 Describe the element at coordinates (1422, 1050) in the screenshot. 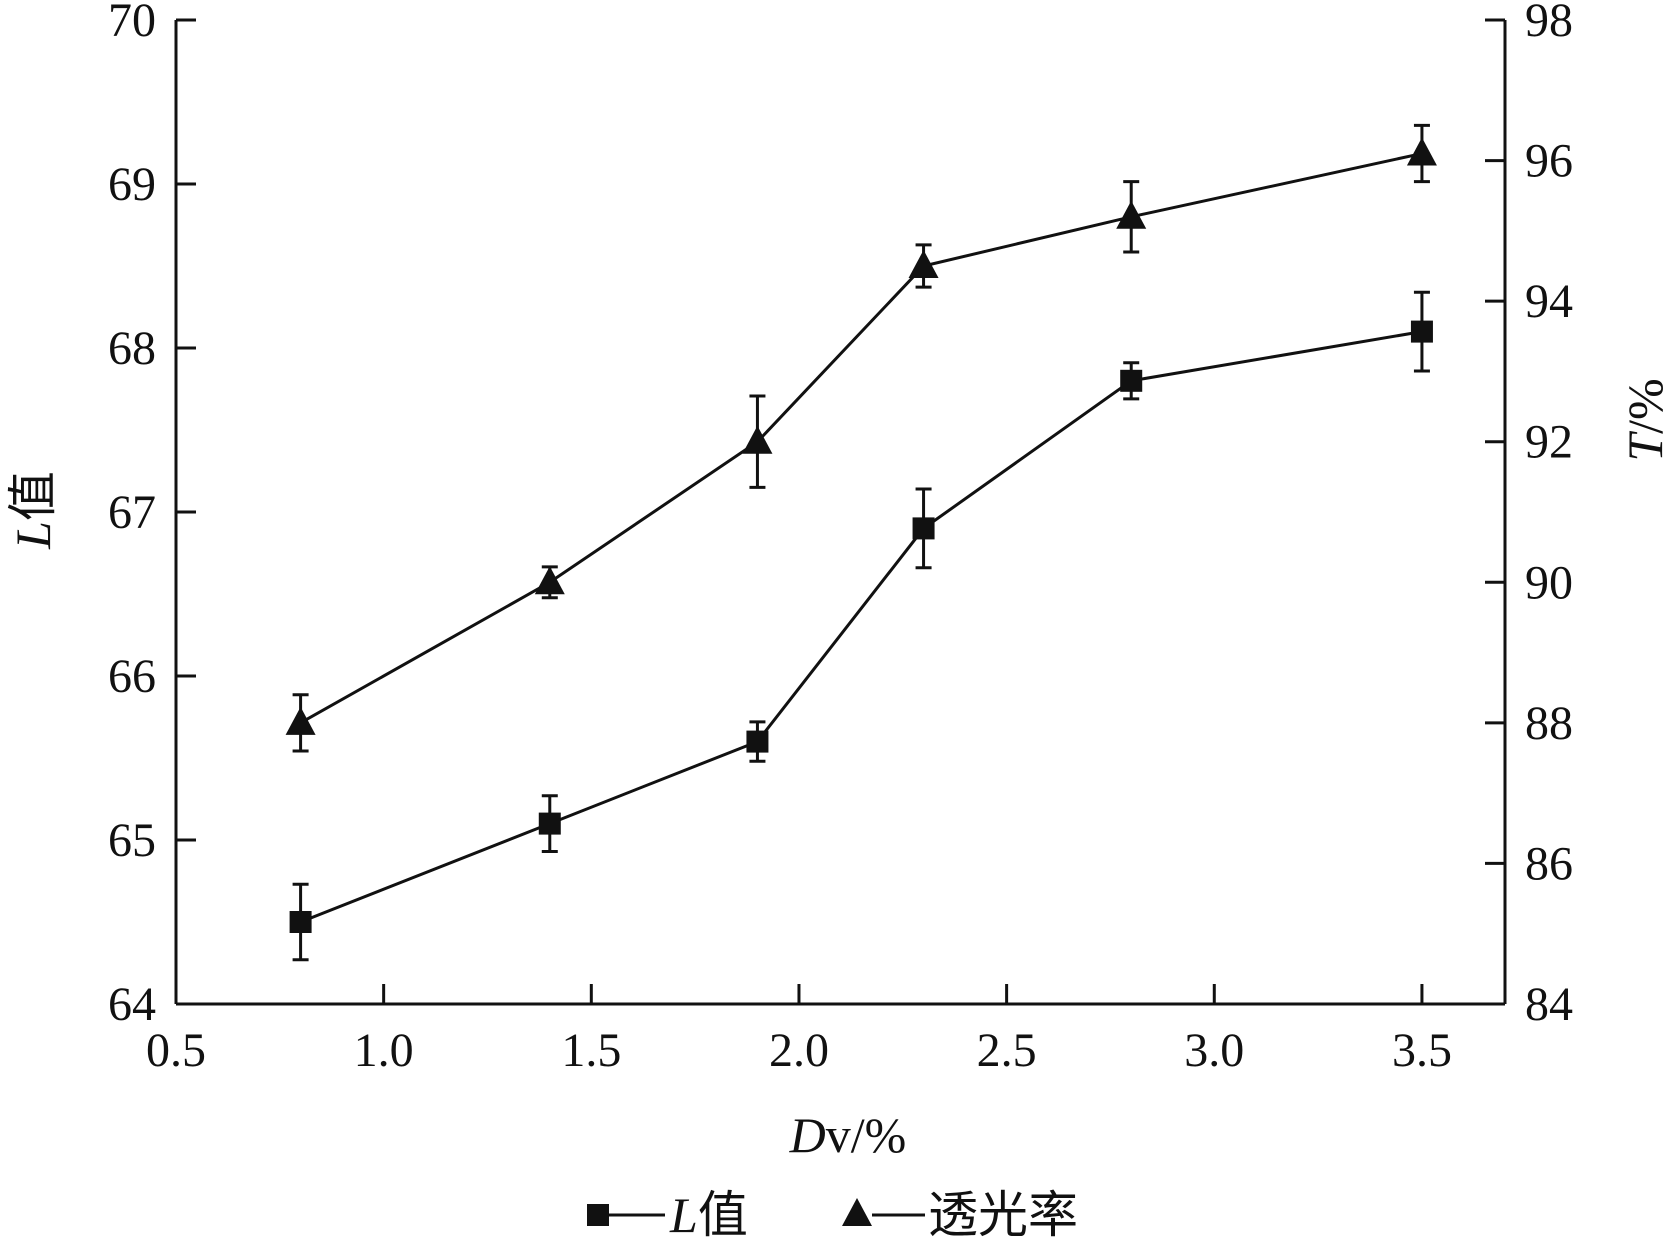

I see `x-tick-label: 3.5` at that location.